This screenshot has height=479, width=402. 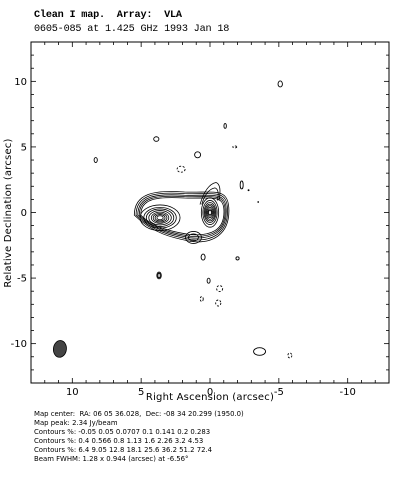 I want to click on y-tick-label: 10, so click(x=20, y=82).